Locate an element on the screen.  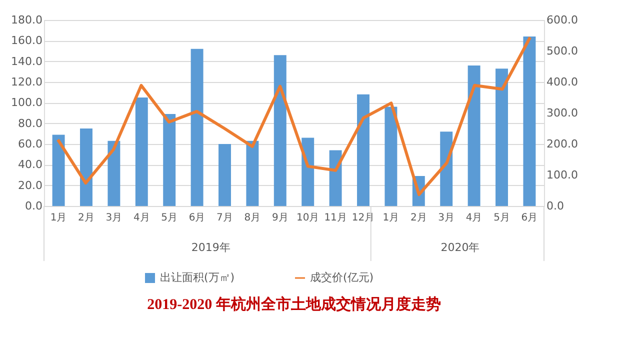
legend-label: 成交价(亿元) is located at coordinates (342, 277).